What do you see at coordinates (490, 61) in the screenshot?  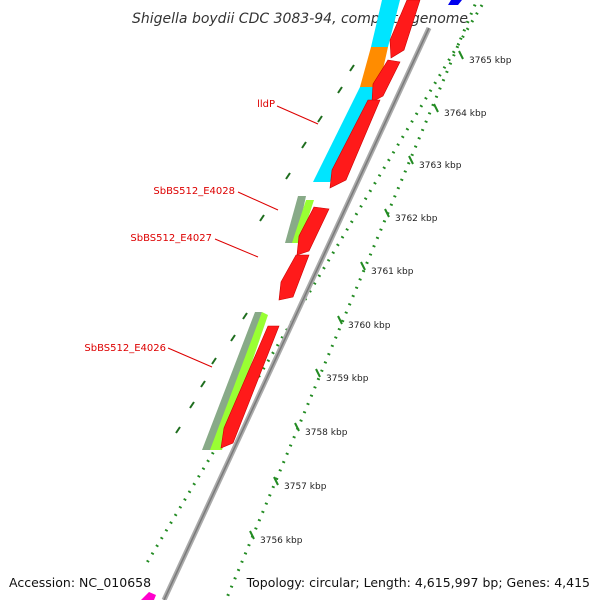 I see `scale-label: 3765 kbp` at bounding box center [490, 61].